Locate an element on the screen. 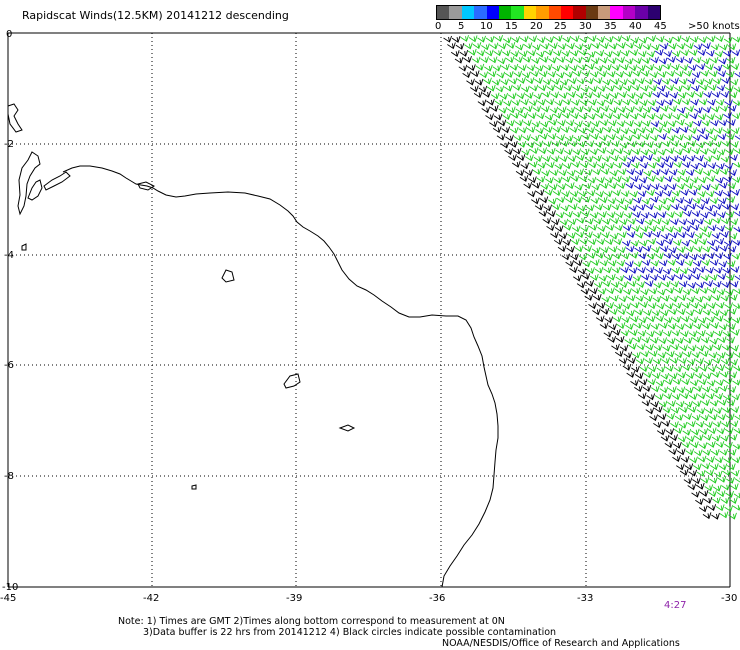 Image resolution: width=740 pixels, height=650 pixels. legend-swatch is located at coordinates (554, 12).